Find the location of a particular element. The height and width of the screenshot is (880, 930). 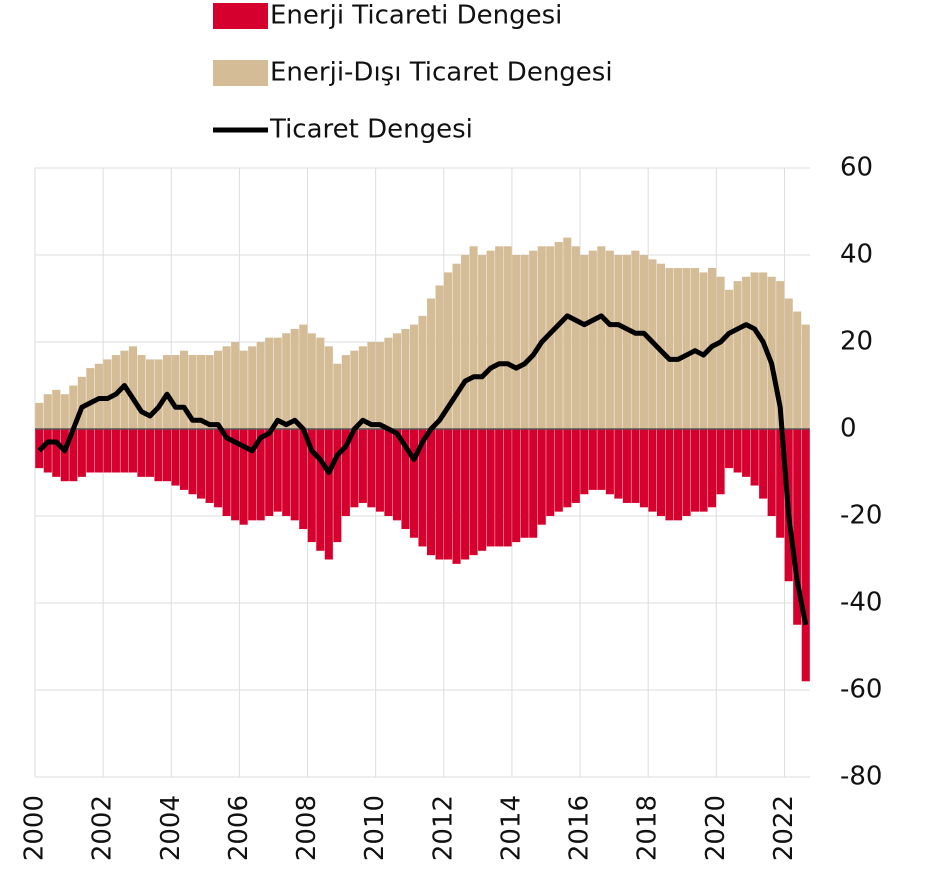

legend-swatch is located at coordinates (240, 16).